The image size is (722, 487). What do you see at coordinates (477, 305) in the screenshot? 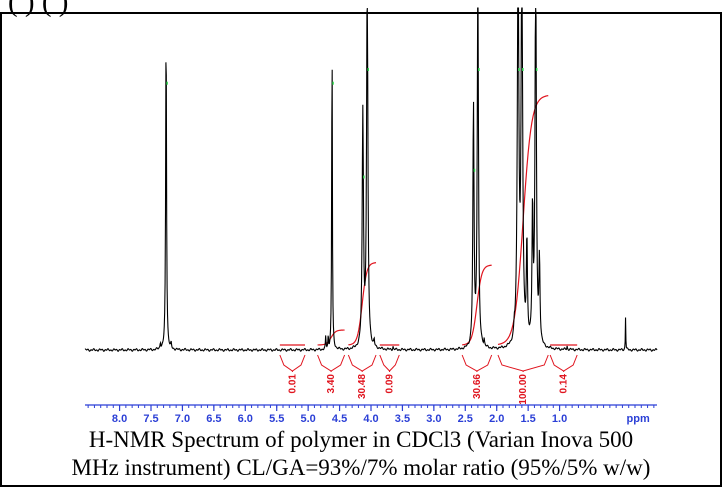
I see `integral-curve-30.66` at bounding box center [477, 305].